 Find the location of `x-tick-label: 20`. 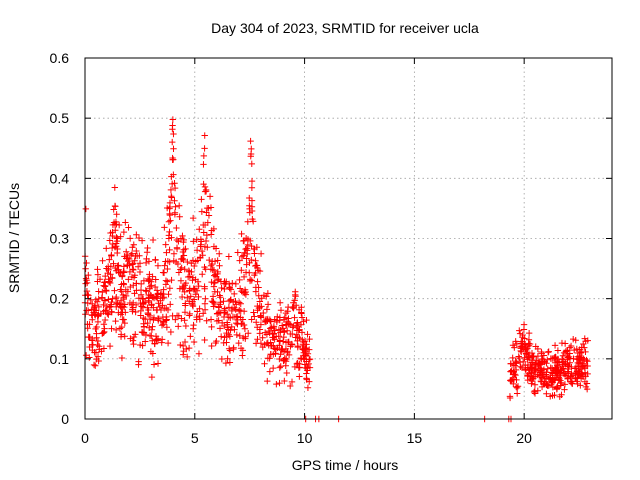

x-tick-label: 20 is located at coordinates (524, 438).